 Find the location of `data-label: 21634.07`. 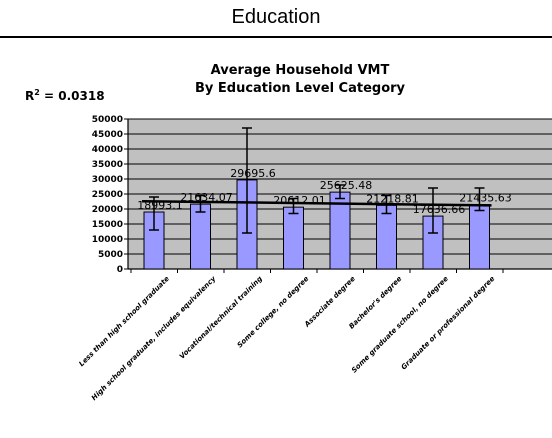

data-label: 21634.07 is located at coordinates (206, 197).